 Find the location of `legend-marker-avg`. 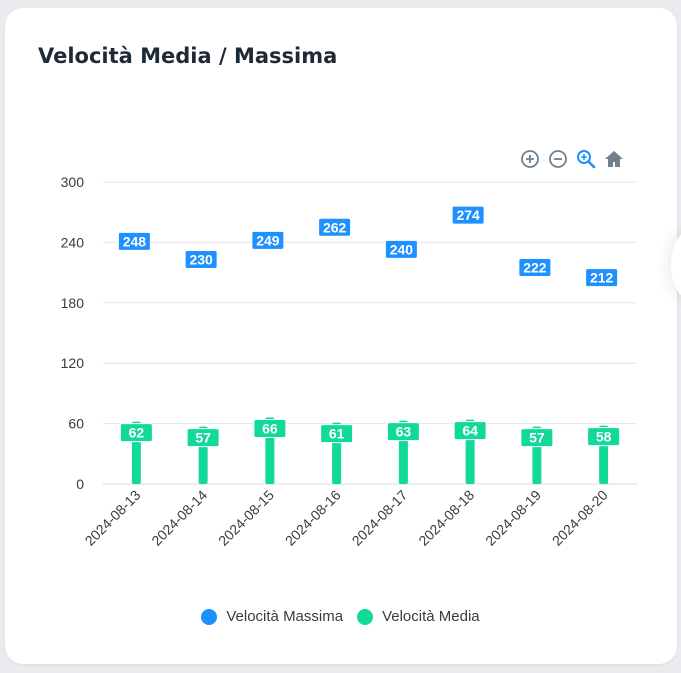

legend-marker-avg is located at coordinates (365, 616).